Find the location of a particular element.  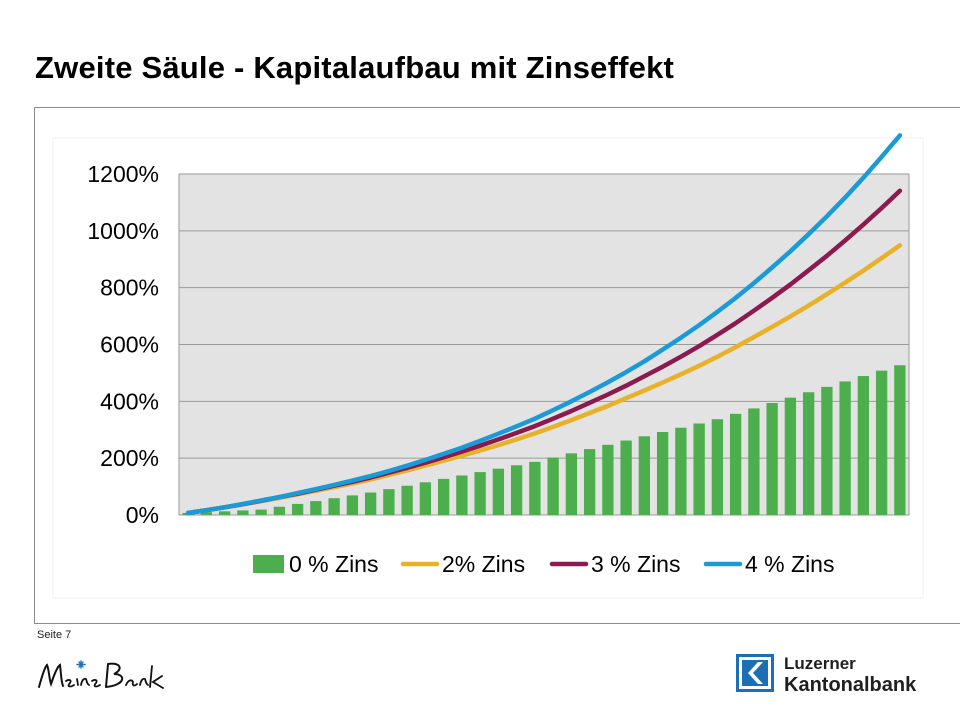

y-tick-label: 1200% is located at coordinates (123, 174).